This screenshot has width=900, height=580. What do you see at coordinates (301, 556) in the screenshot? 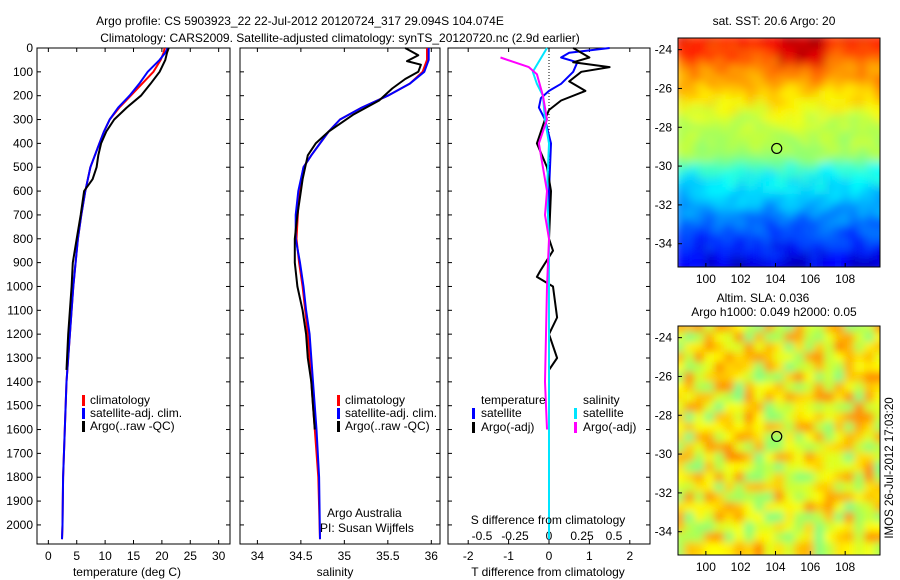
I see `x-tick-label: 34.5` at bounding box center [301, 556].